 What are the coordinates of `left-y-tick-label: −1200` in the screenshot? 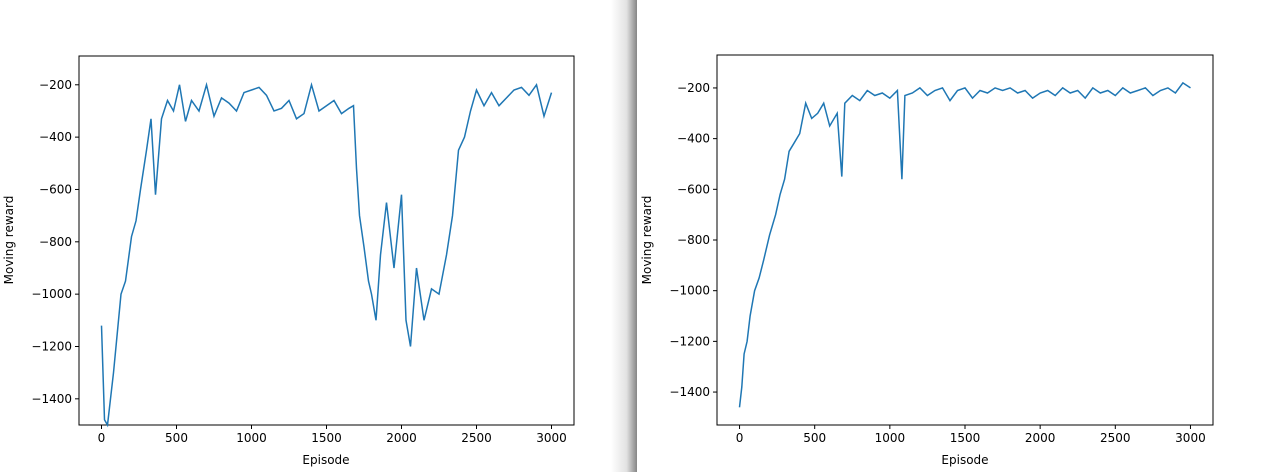 It's located at (51, 346).